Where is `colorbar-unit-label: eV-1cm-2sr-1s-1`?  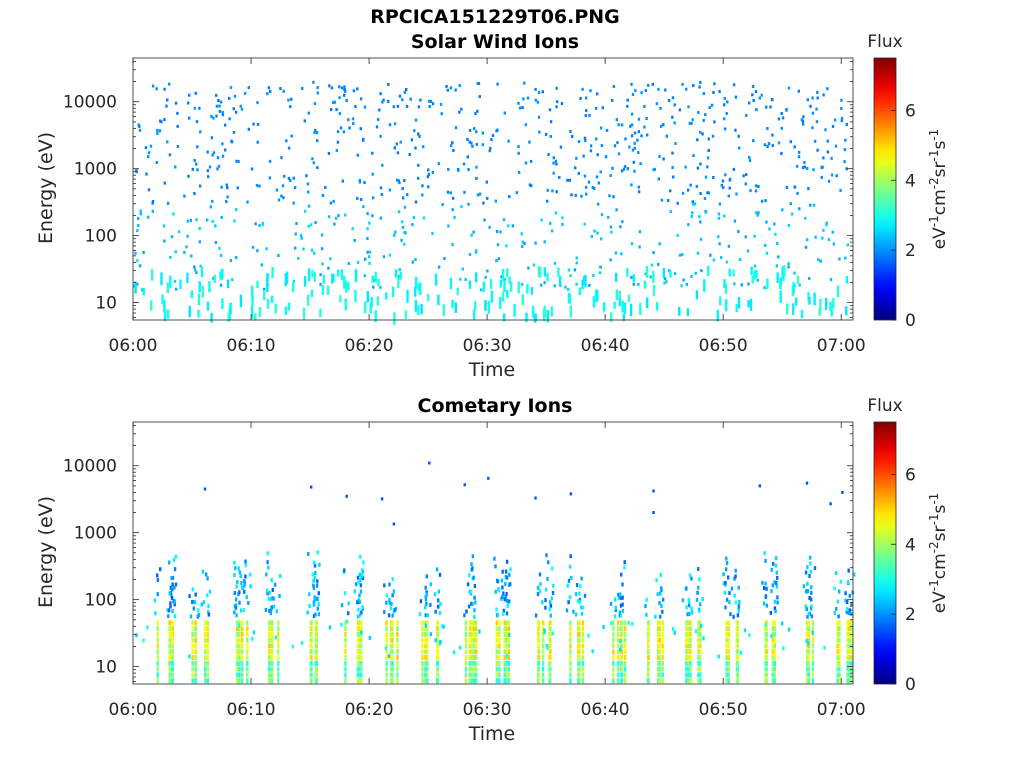 colorbar-unit-label: eV-1cm-2sr-1s-1 is located at coordinates (938, 553).